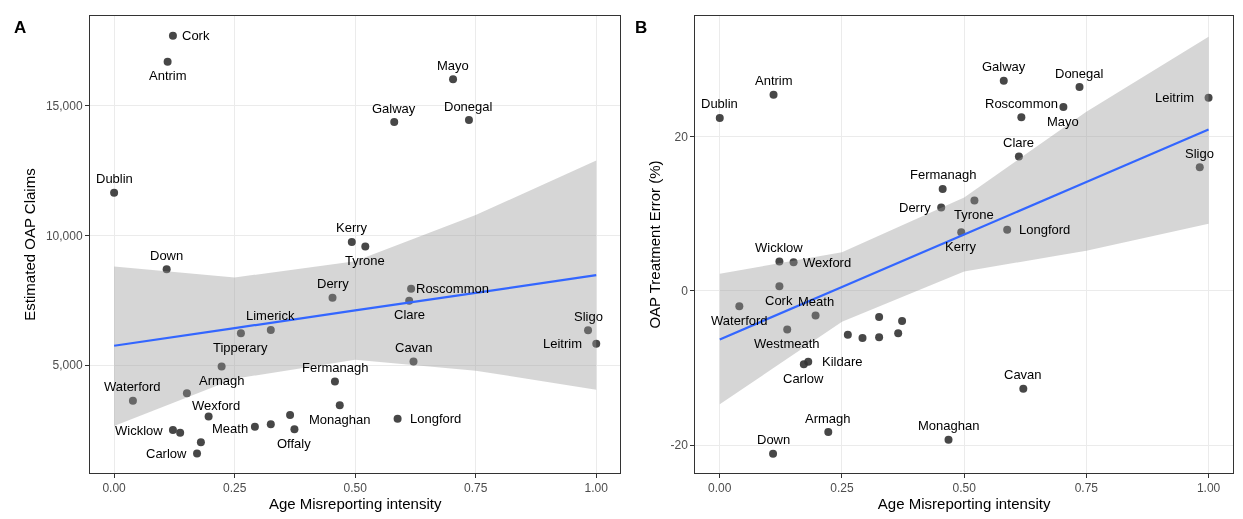  What do you see at coordinates (1063, 121) in the screenshot?
I see `annotation: Mayo` at bounding box center [1063, 121].